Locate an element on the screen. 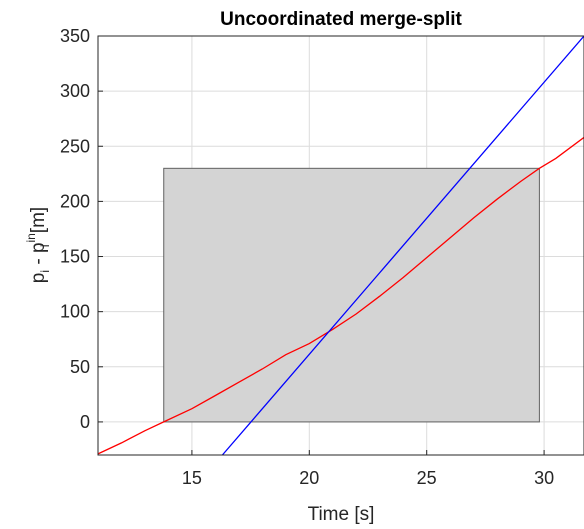  y-label-unit: [m] is located at coordinates (38, 223).